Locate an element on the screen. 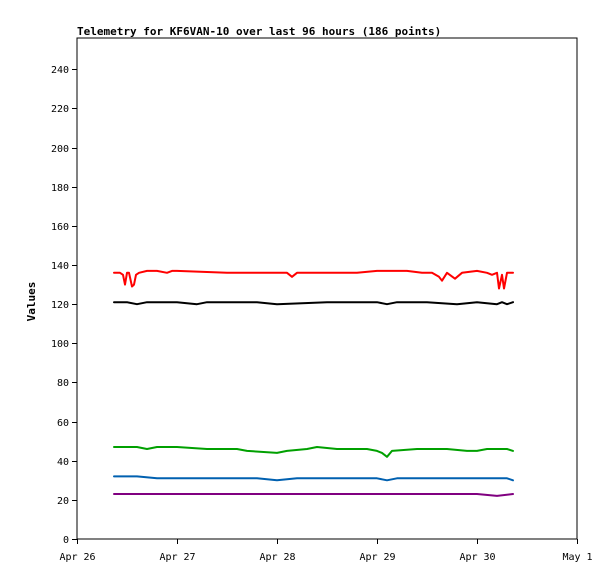 The width and height of the screenshot is (615, 579). x-tick-label: Apr 28 is located at coordinates (277, 557).